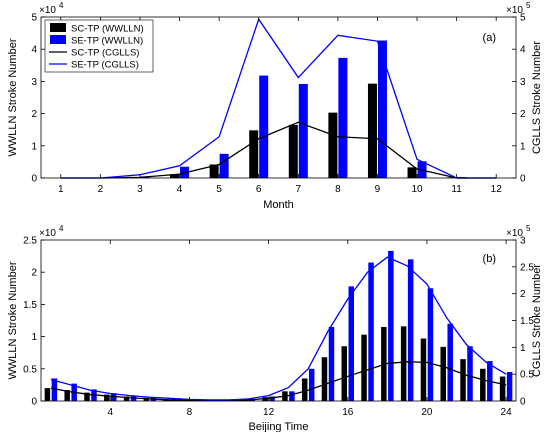 This screenshot has height=432, width=550. What do you see at coordinates (528, 5) in the screenshot?
I see `right-exponent: 5` at bounding box center [528, 5].